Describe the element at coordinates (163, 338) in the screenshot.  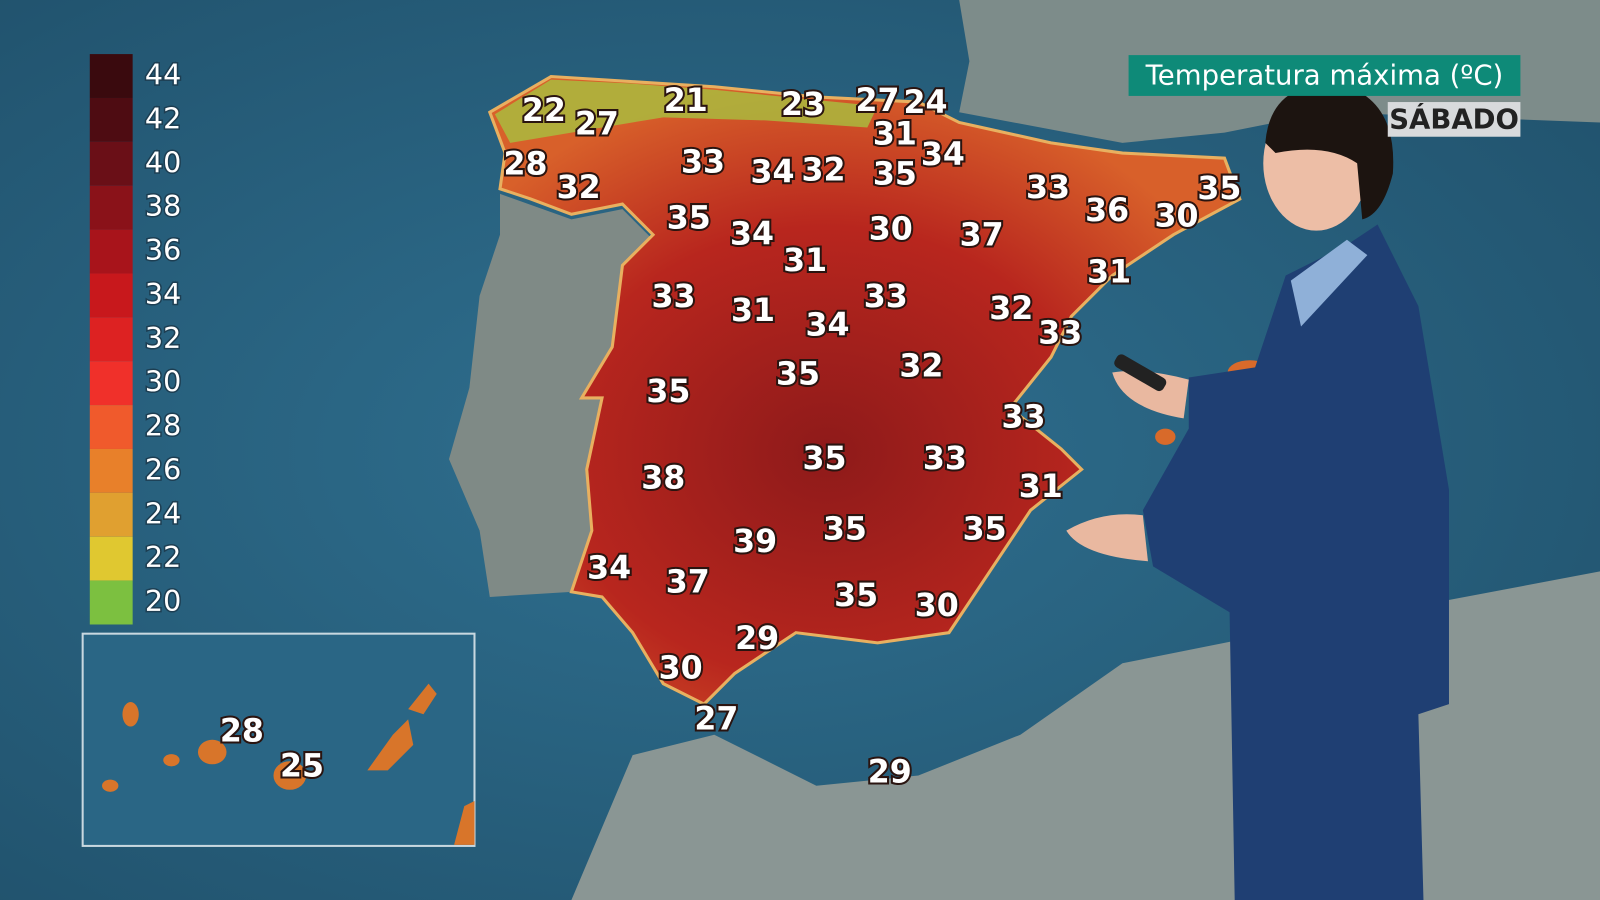
I see `legend-label: 32` at that location.